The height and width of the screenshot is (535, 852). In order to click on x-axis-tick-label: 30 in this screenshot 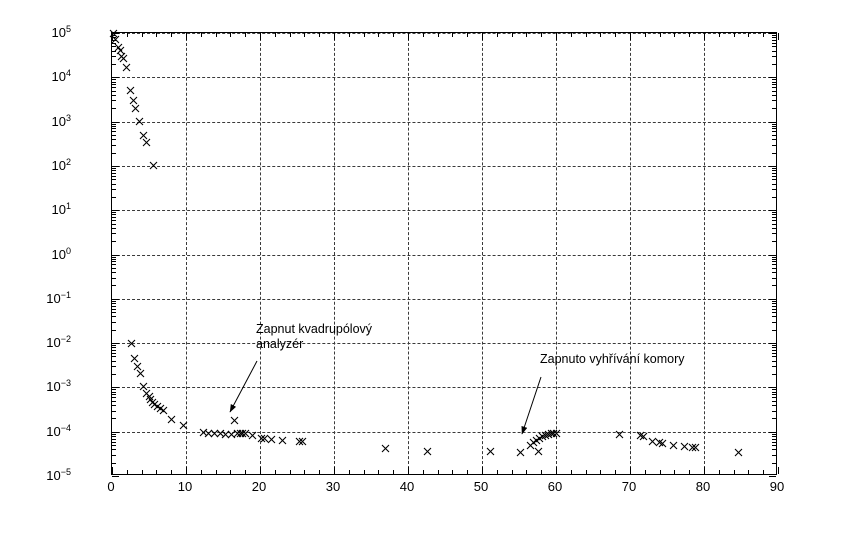, I will do `click(333, 486)`.